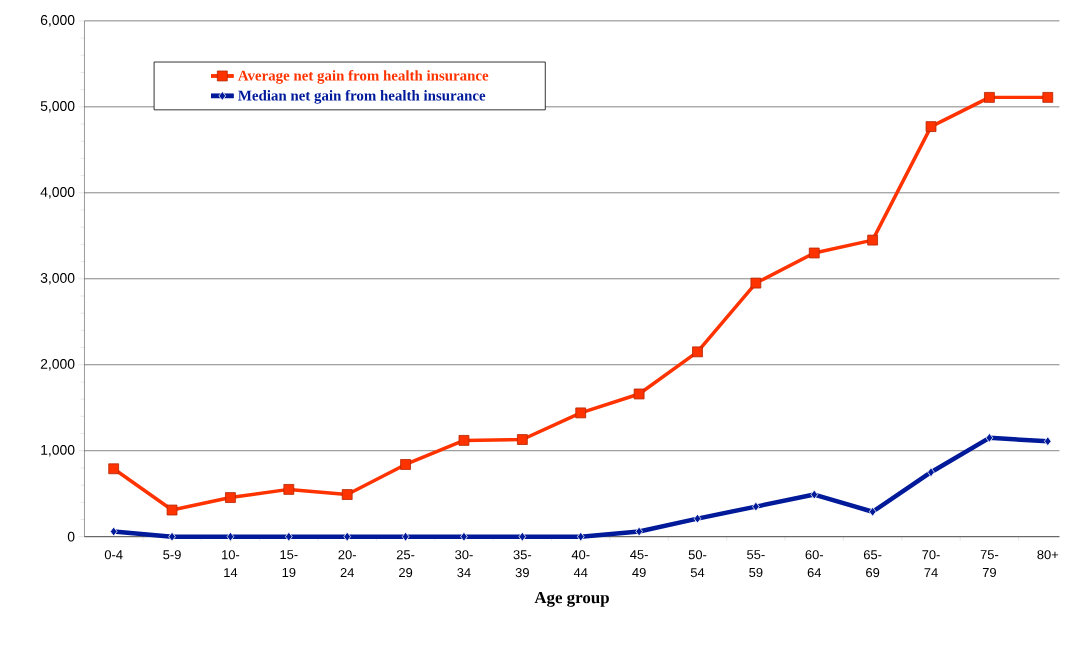 The width and height of the screenshot is (1066, 650). I want to click on x-tick-label: 25- 29, so click(405, 564).